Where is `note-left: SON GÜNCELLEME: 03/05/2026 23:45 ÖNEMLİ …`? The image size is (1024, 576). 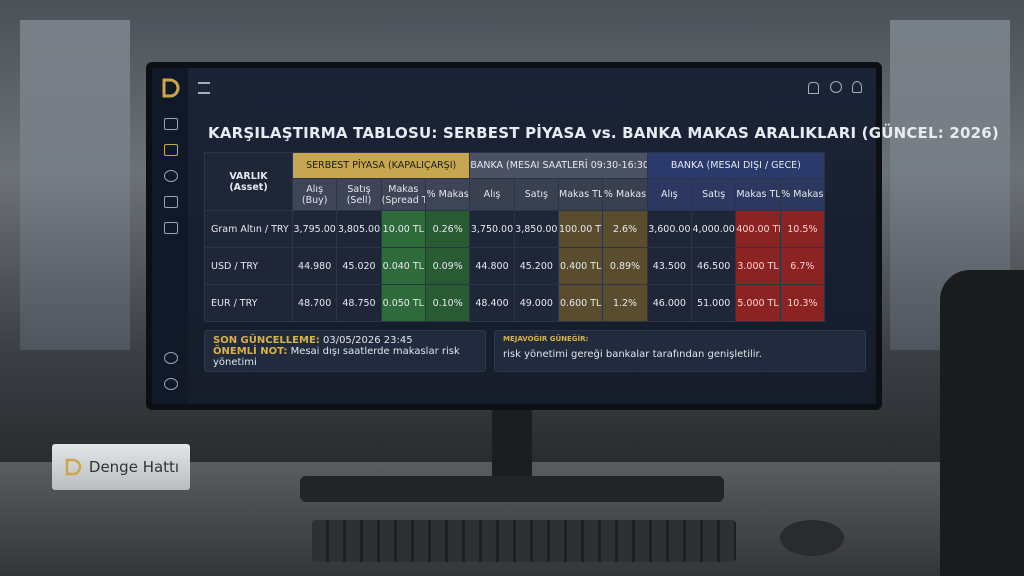 note-left: SON GÜNCELLEME: 03/05/2026 23:45 ÖNEMLİ … is located at coordinates (345, 351).